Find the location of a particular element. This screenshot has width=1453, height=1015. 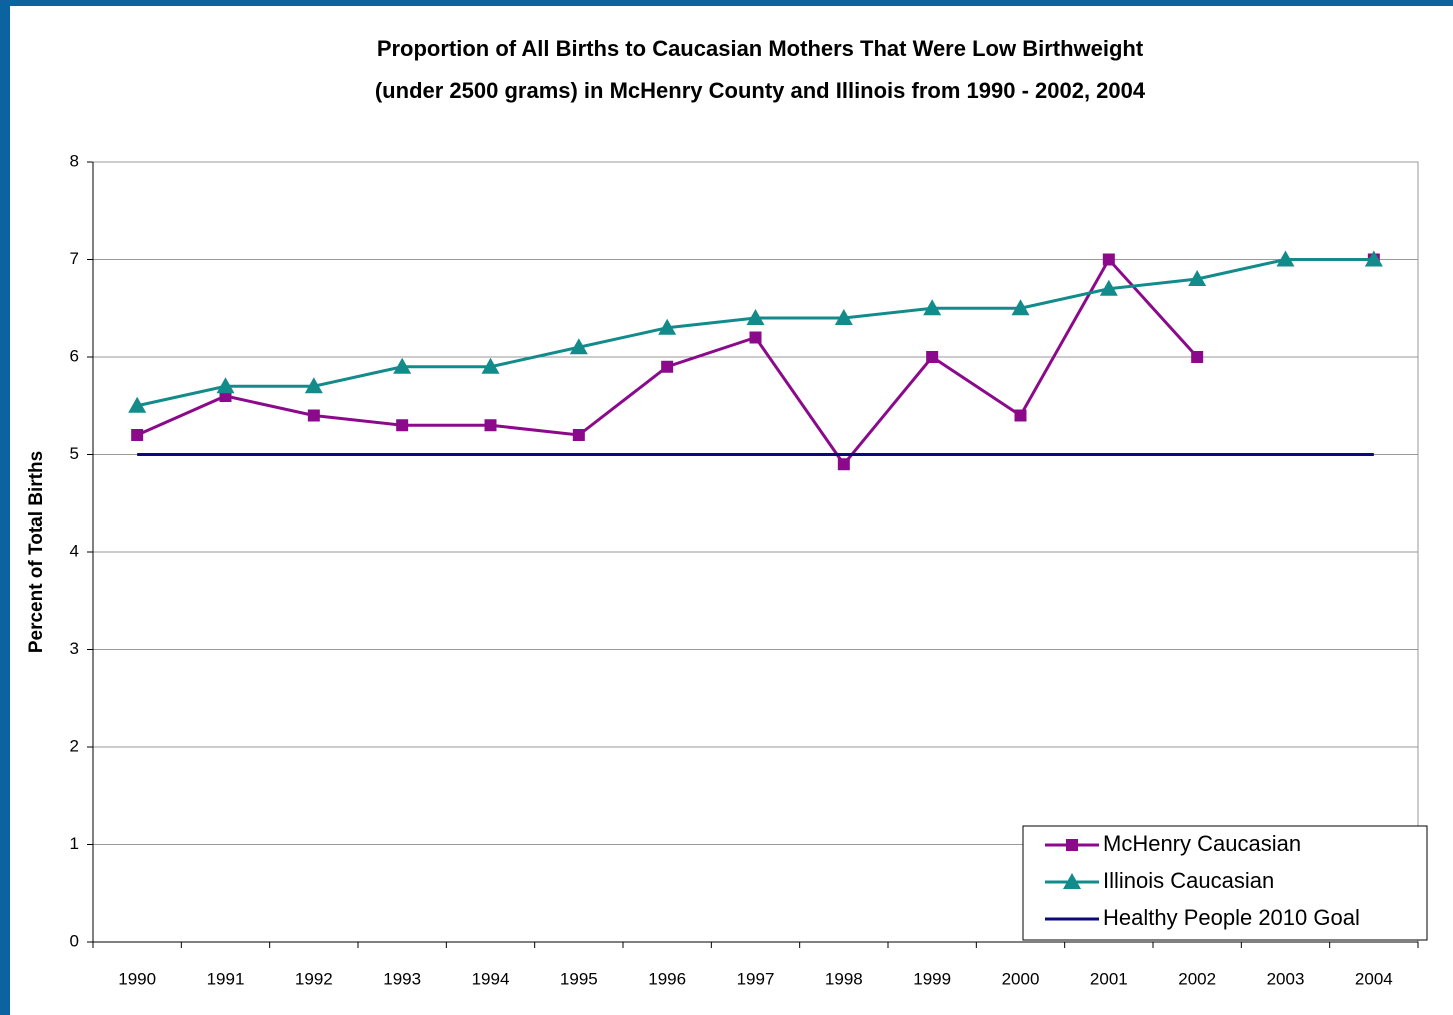

frame-top is located at coordinates (726, 3).